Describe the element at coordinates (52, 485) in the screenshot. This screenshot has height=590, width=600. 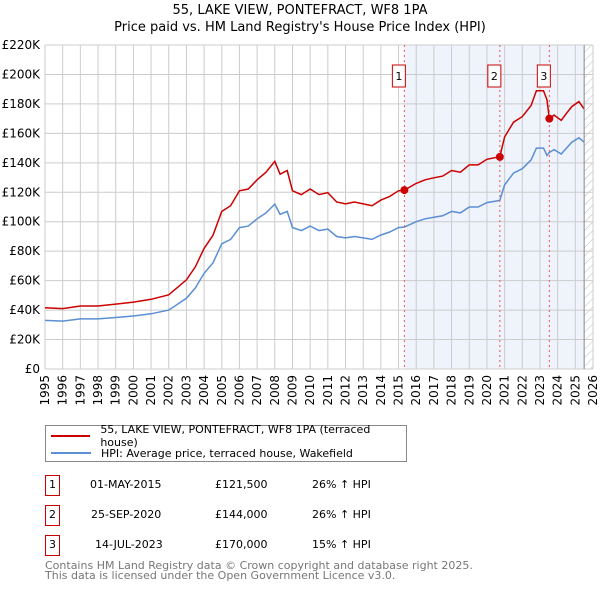
I see `transaction-number: 1` at that location.